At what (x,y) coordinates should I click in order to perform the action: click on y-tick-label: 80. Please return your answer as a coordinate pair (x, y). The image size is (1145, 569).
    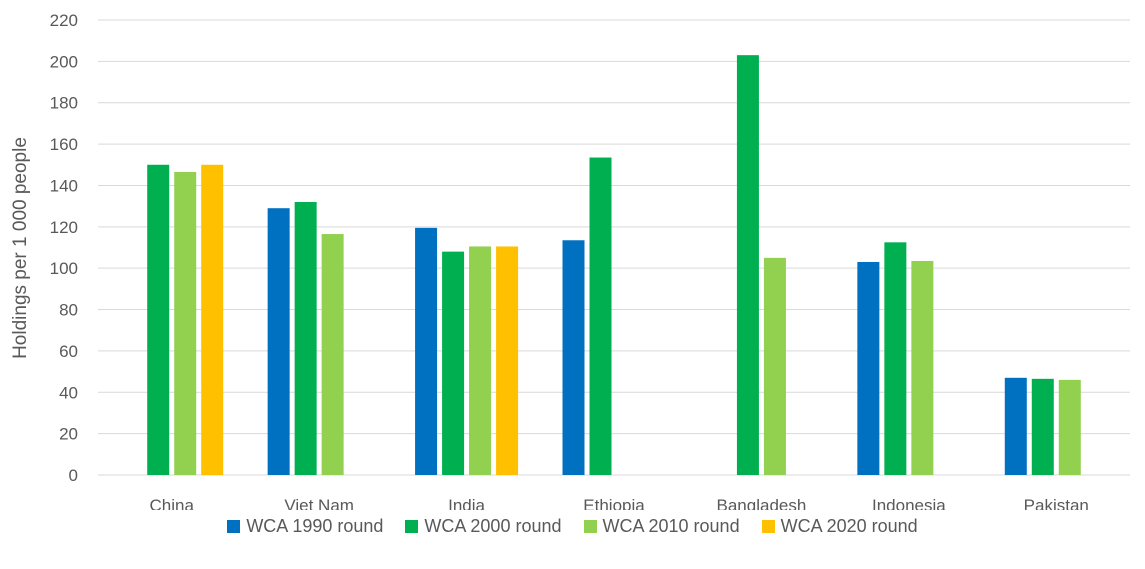
    Looking at the image, I should click on (68, 310).